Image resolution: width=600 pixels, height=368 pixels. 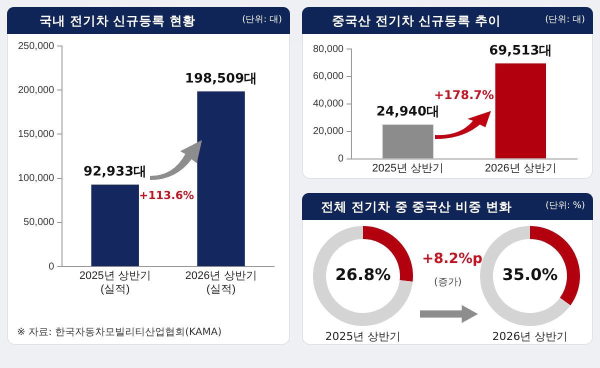 What do you see at coordinates (115, 172) in the screenshot?
I see `data-label: 92,933대` at bounding box center [115, 172].